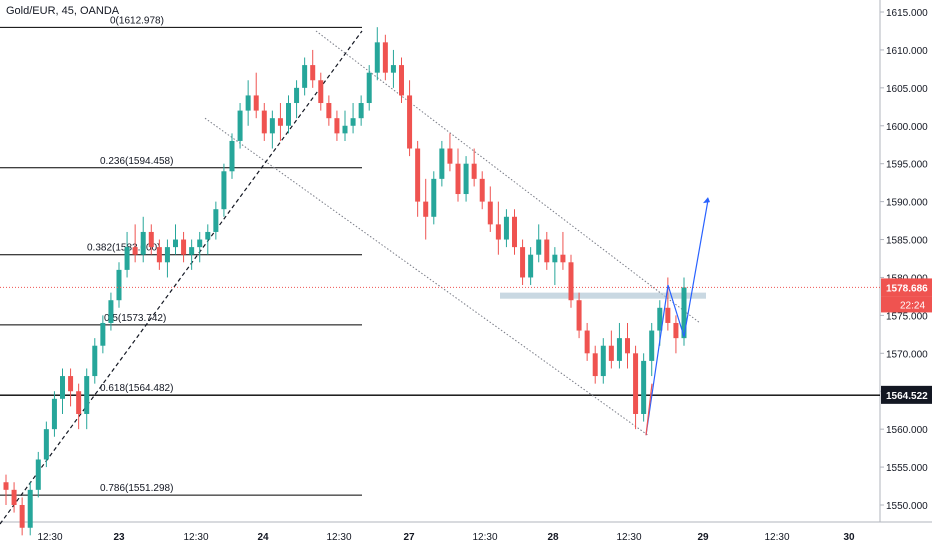 The image size is (932, 555). Describe the element at coordinates (849, 537) in the screenshot. I see `x-tick-label: 30` at that location.